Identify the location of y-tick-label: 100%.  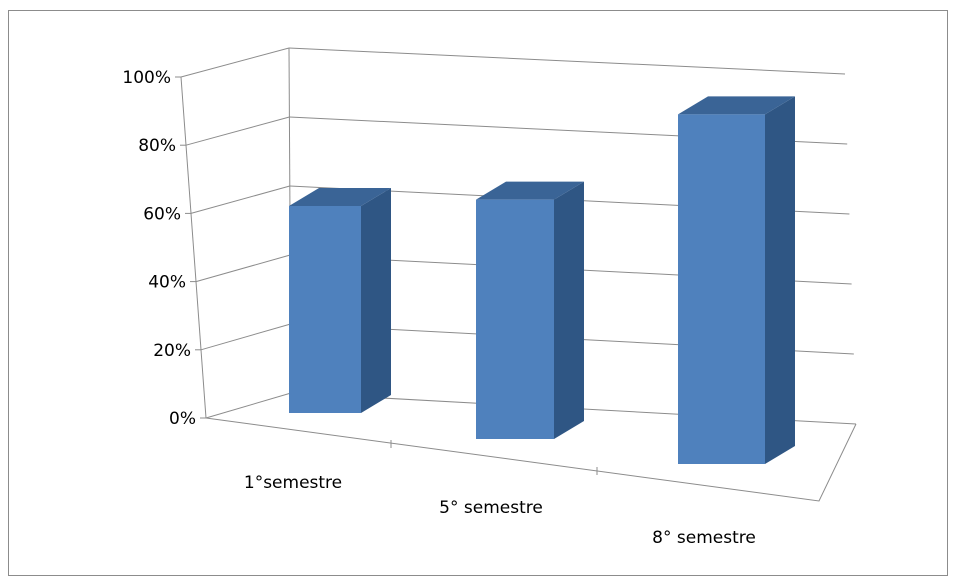
(146, 78).